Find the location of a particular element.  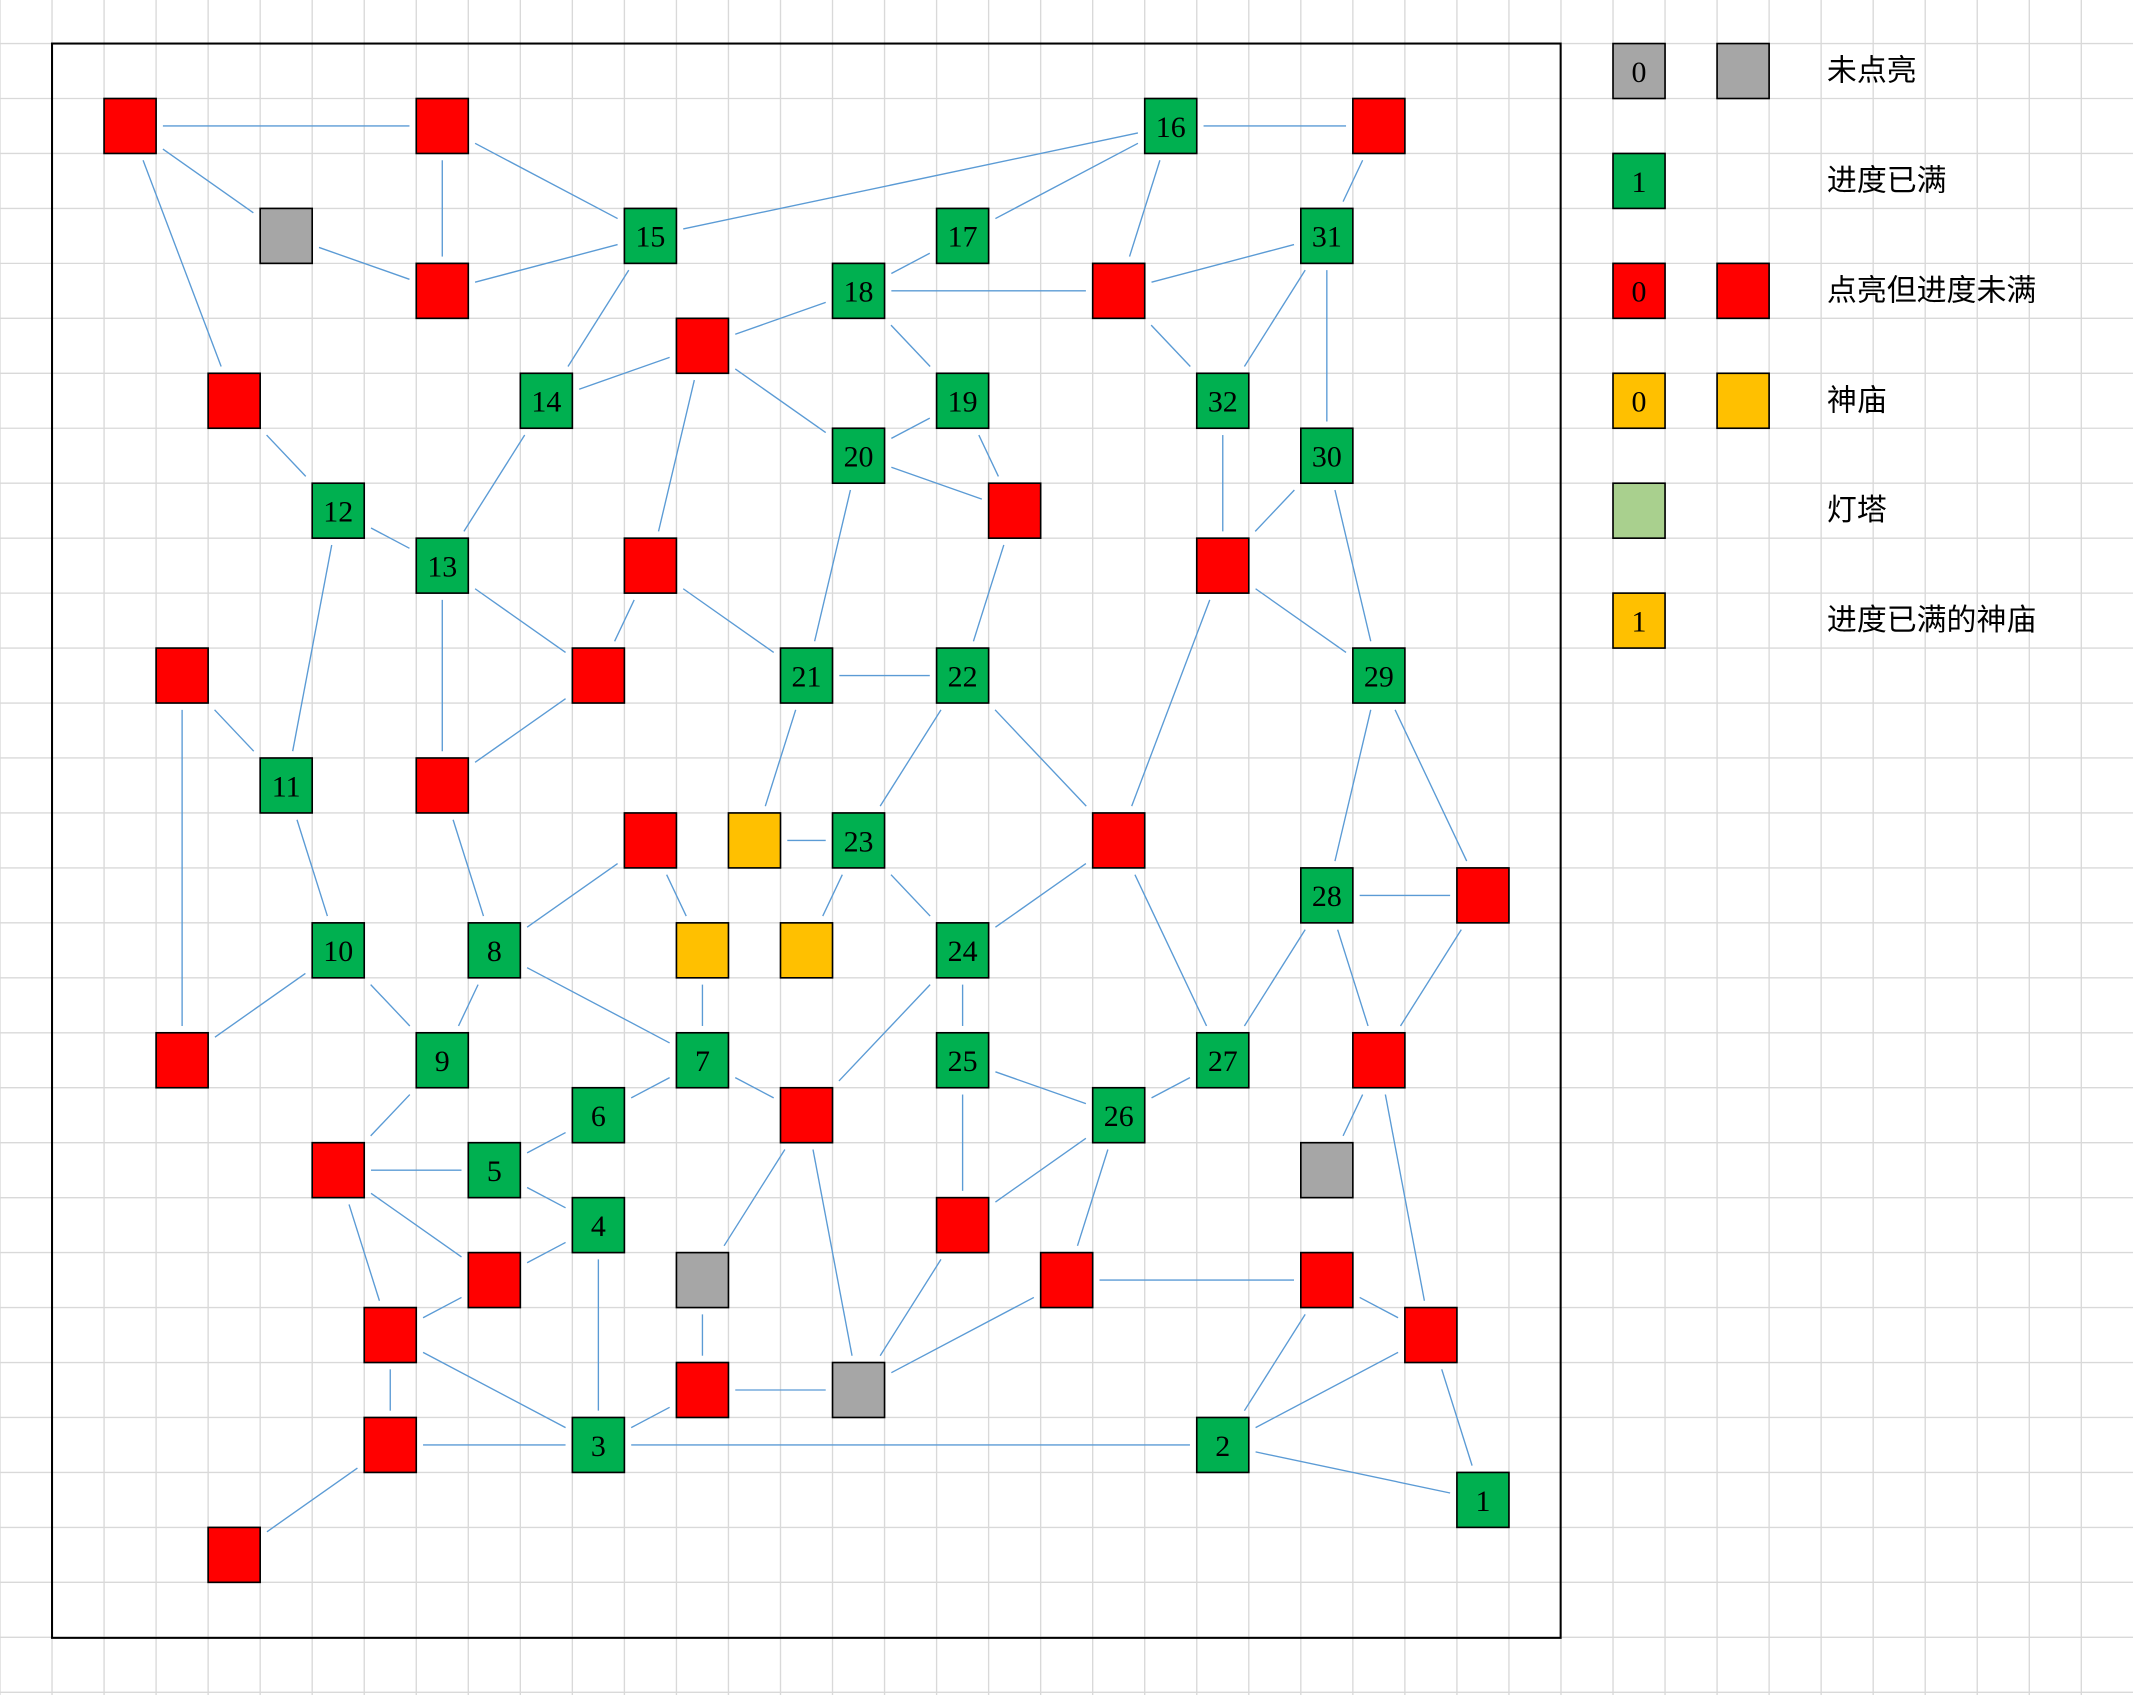

node-label: 27 is located at coordinates (1223, 1061).